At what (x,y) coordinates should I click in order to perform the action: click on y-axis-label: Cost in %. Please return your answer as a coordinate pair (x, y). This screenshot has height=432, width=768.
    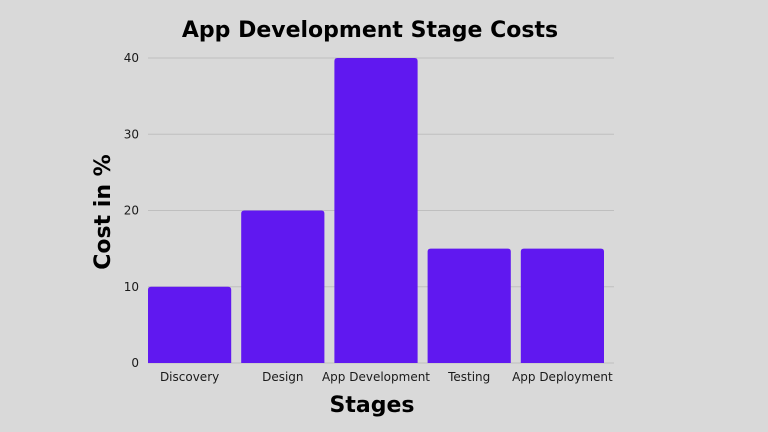
    Looking at the image, I should click on (103, 211).